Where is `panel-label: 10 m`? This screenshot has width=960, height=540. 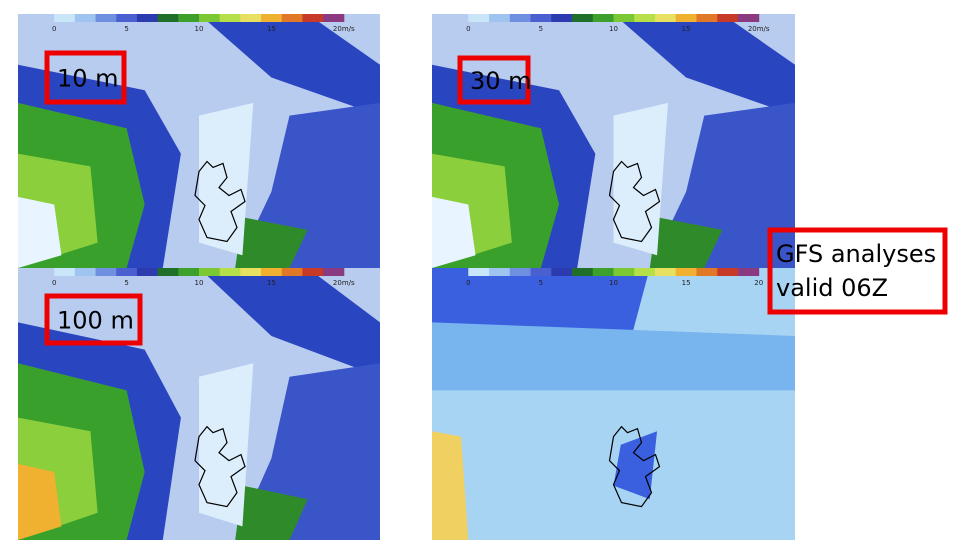
panel-label: 10 m is located at coordinates (88, 79).